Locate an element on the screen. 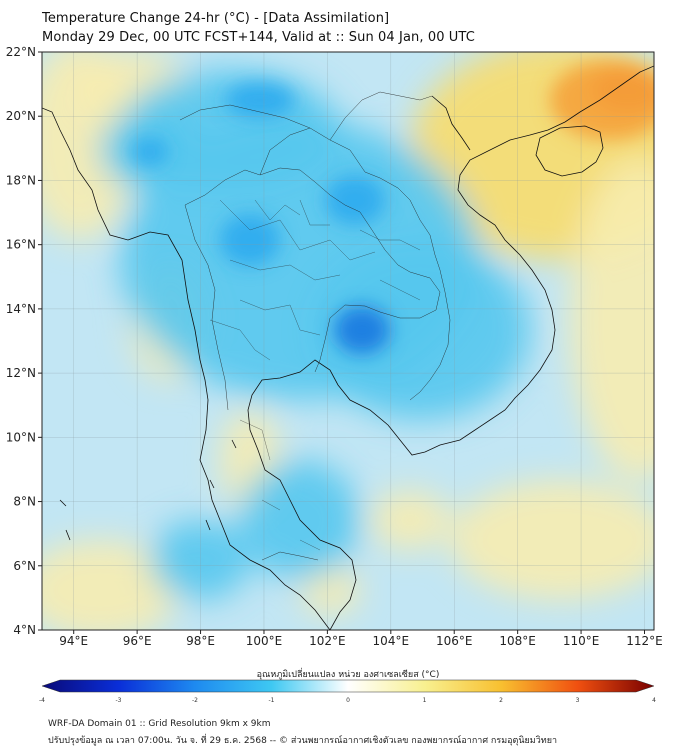 The height and width of the screenshot is (756, 676). border-laos is located at coordinates (352, 210).